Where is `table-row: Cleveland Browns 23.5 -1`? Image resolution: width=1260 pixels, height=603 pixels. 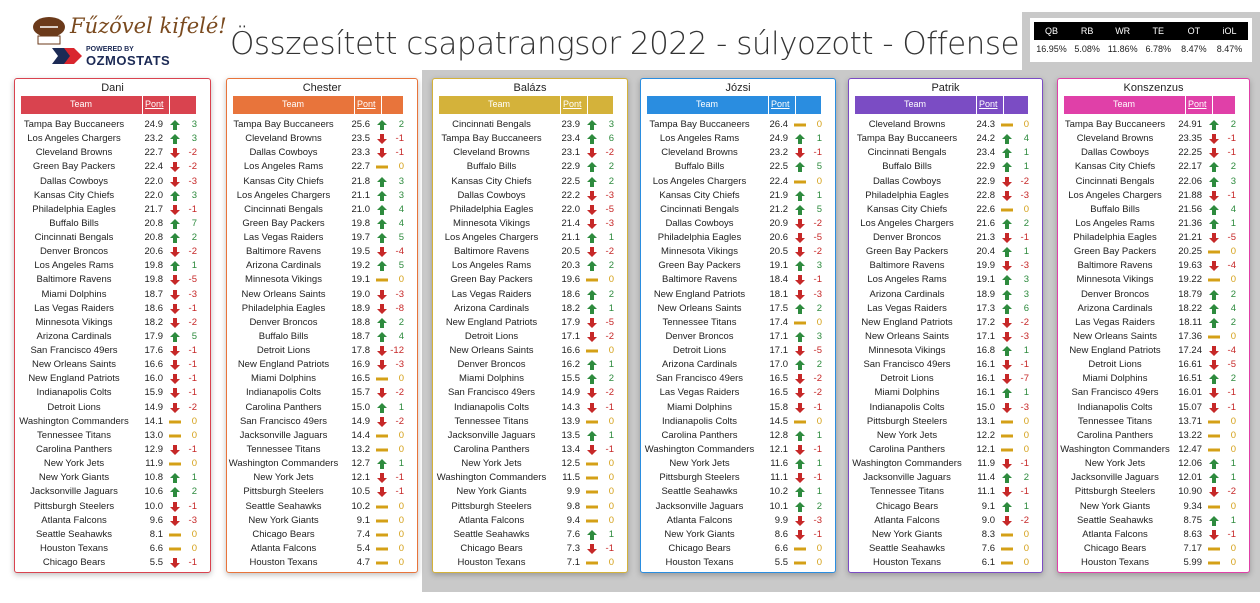 table-row: Cleveland Browns 23.5 -1 is located at coordinates (323, 139).